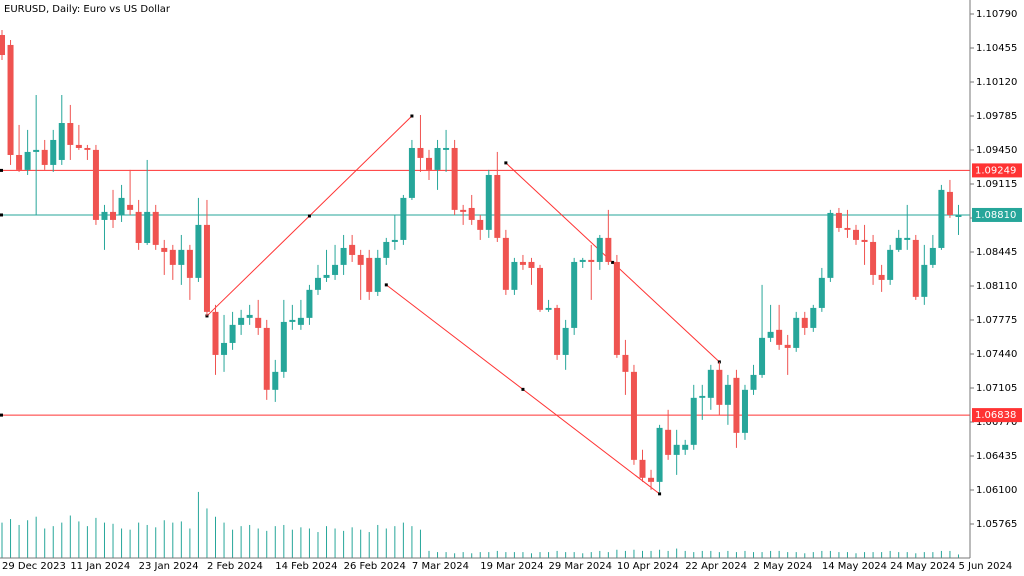 The height and width of the screenshot is (576, 1024). I want to click on price-label: 1.06838, so click(995, 415).